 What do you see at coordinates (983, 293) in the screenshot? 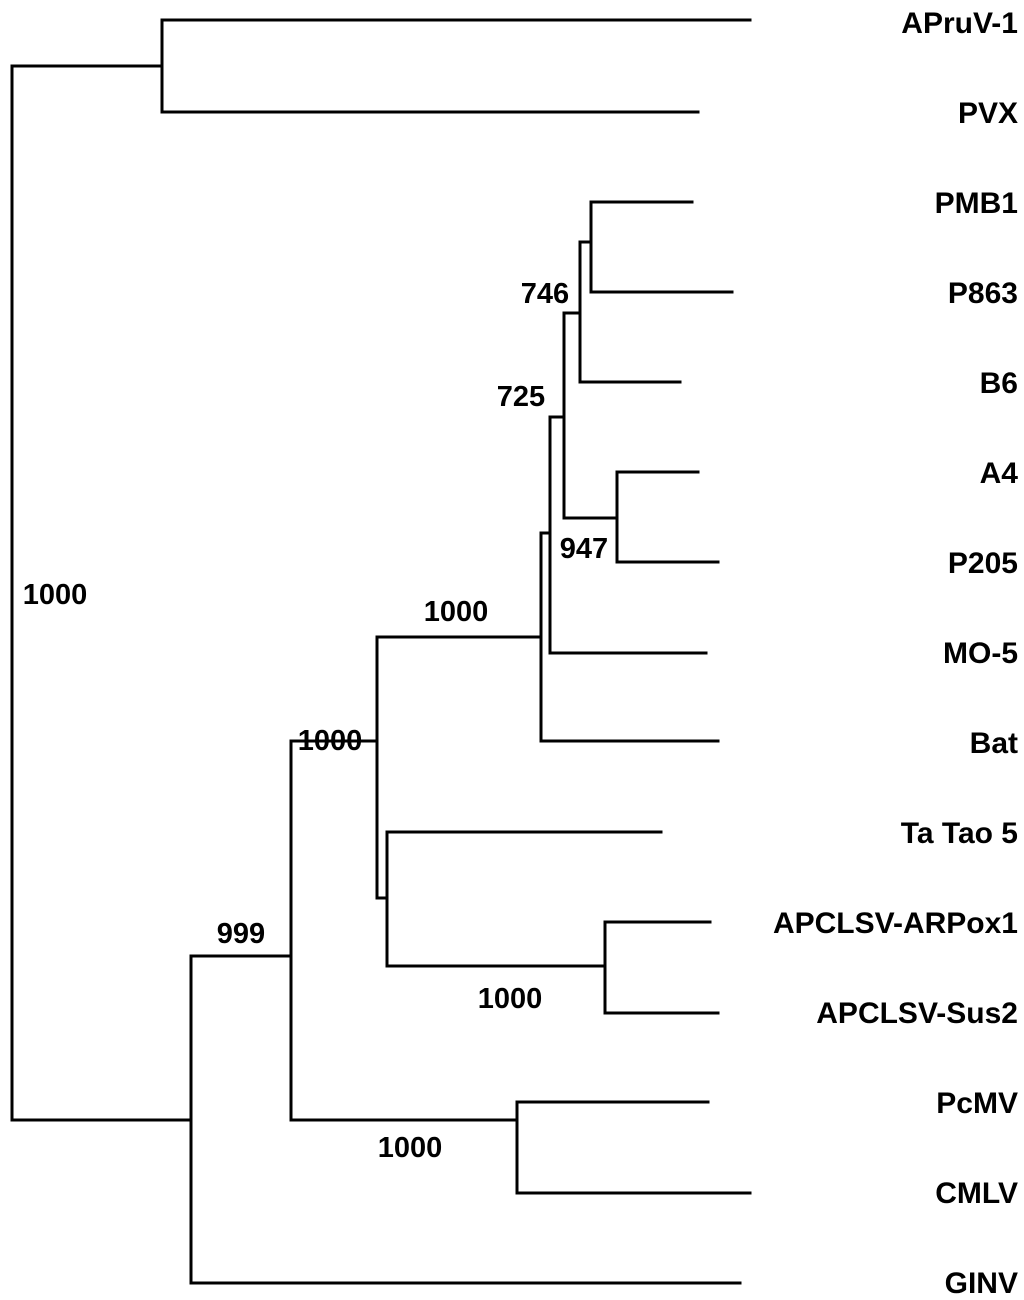
I see `taxon-label-p863: P863` at bounding box center [983, 293].